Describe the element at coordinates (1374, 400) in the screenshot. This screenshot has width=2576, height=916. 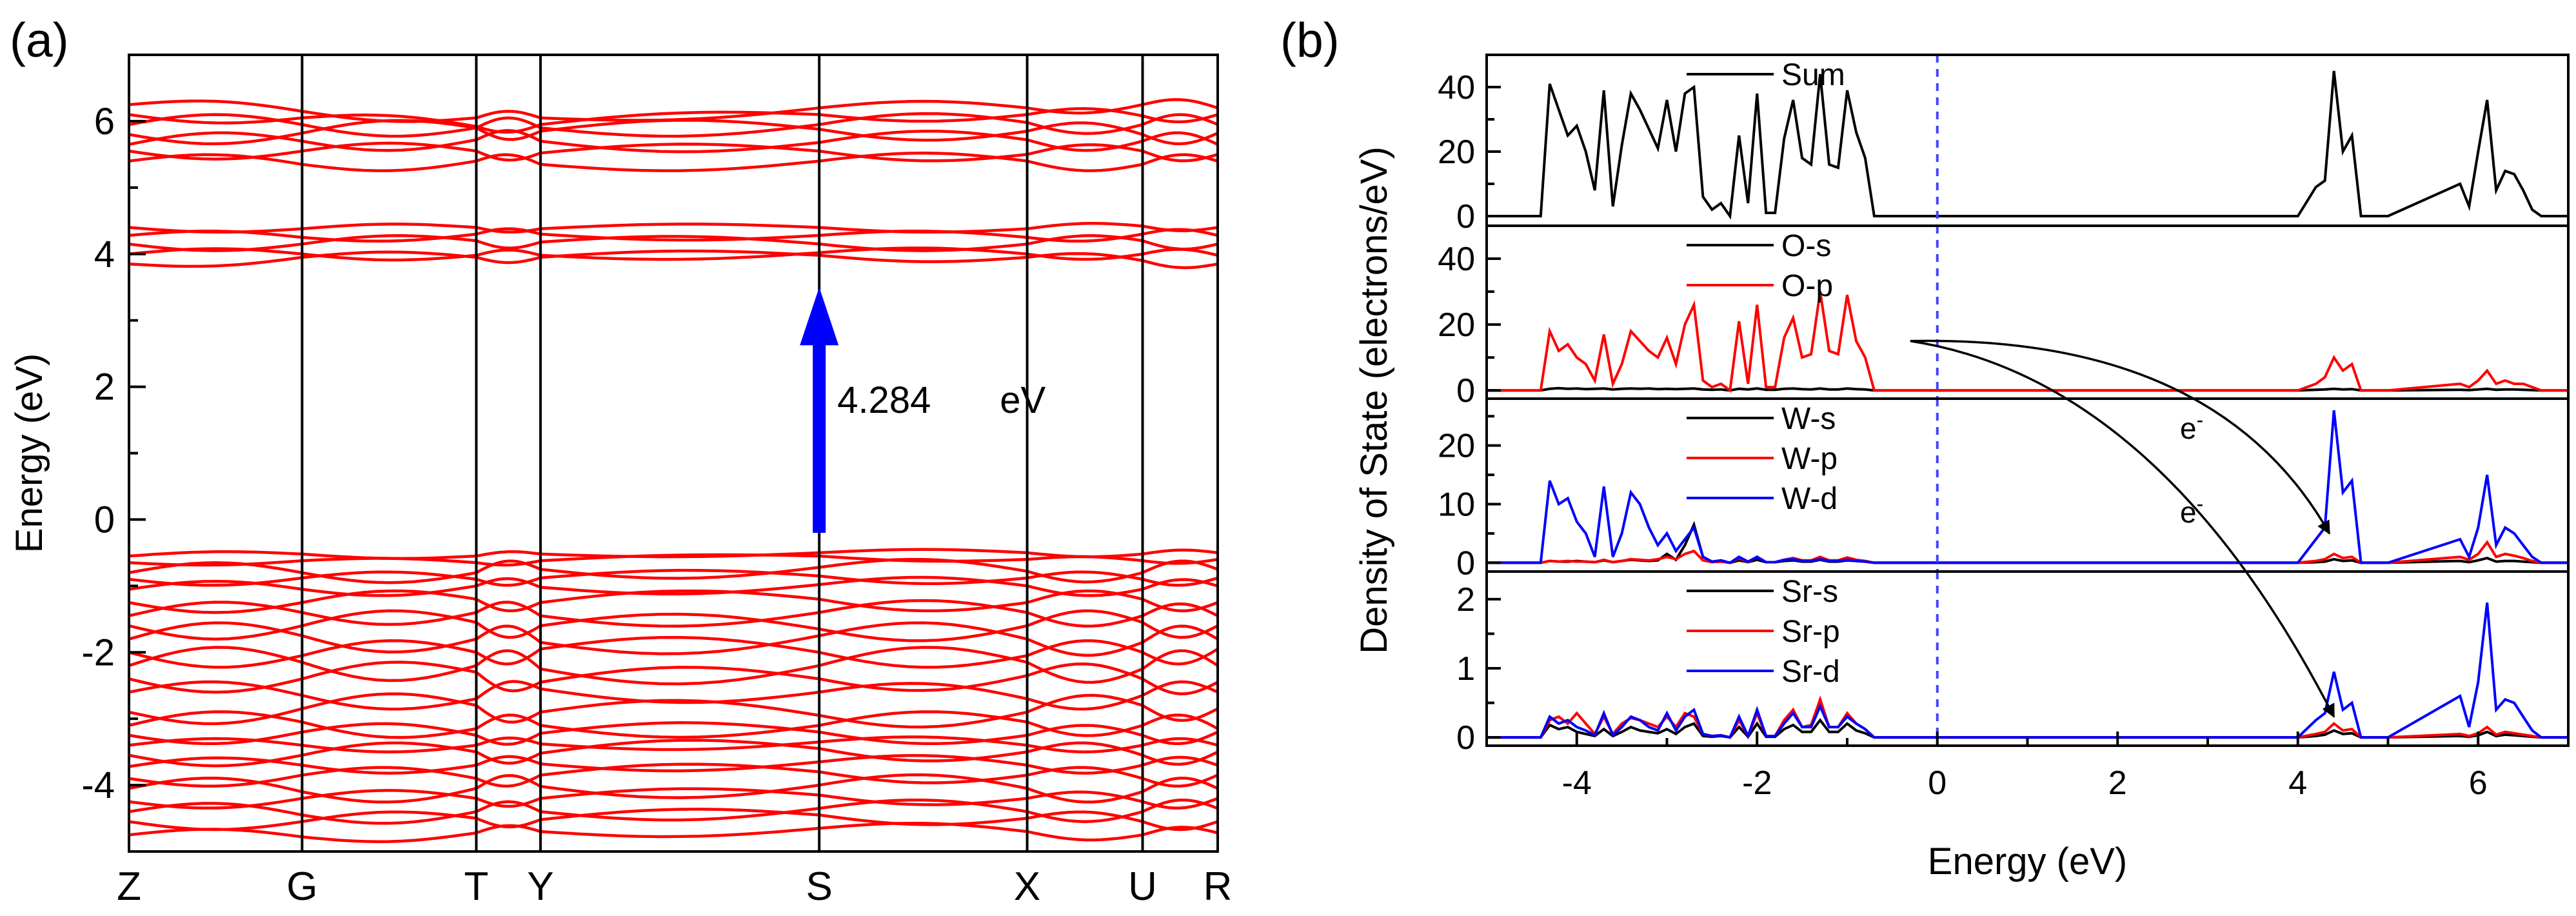
I see `dos-y-axis-label: Density of State (electrons/eV)` at that location.